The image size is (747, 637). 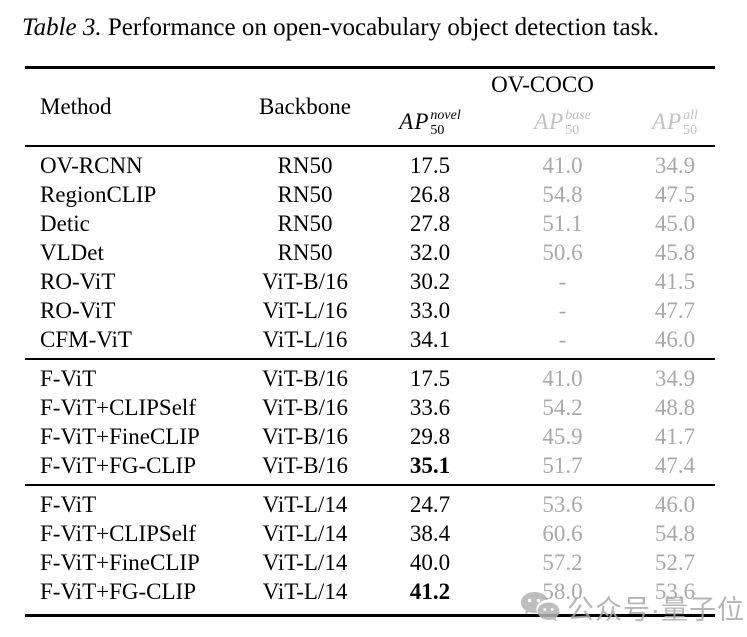 What do you see at coordinates (562, 533) in the screenshot?
I see `ap-base-cell: 60.6` at bounding box center [562, 533].